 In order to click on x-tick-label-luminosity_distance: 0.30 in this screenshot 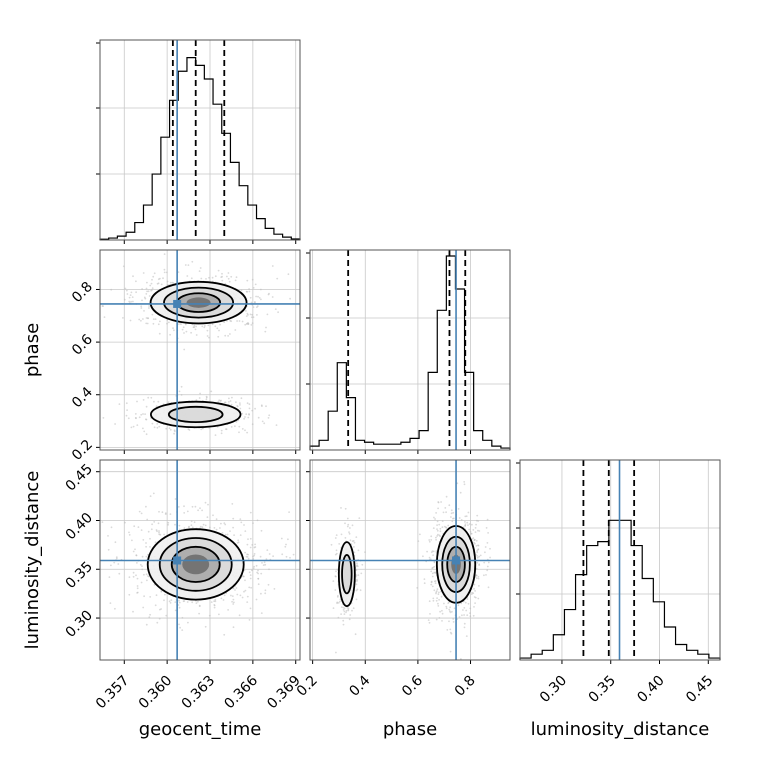, I will do `click(553, 689)`.